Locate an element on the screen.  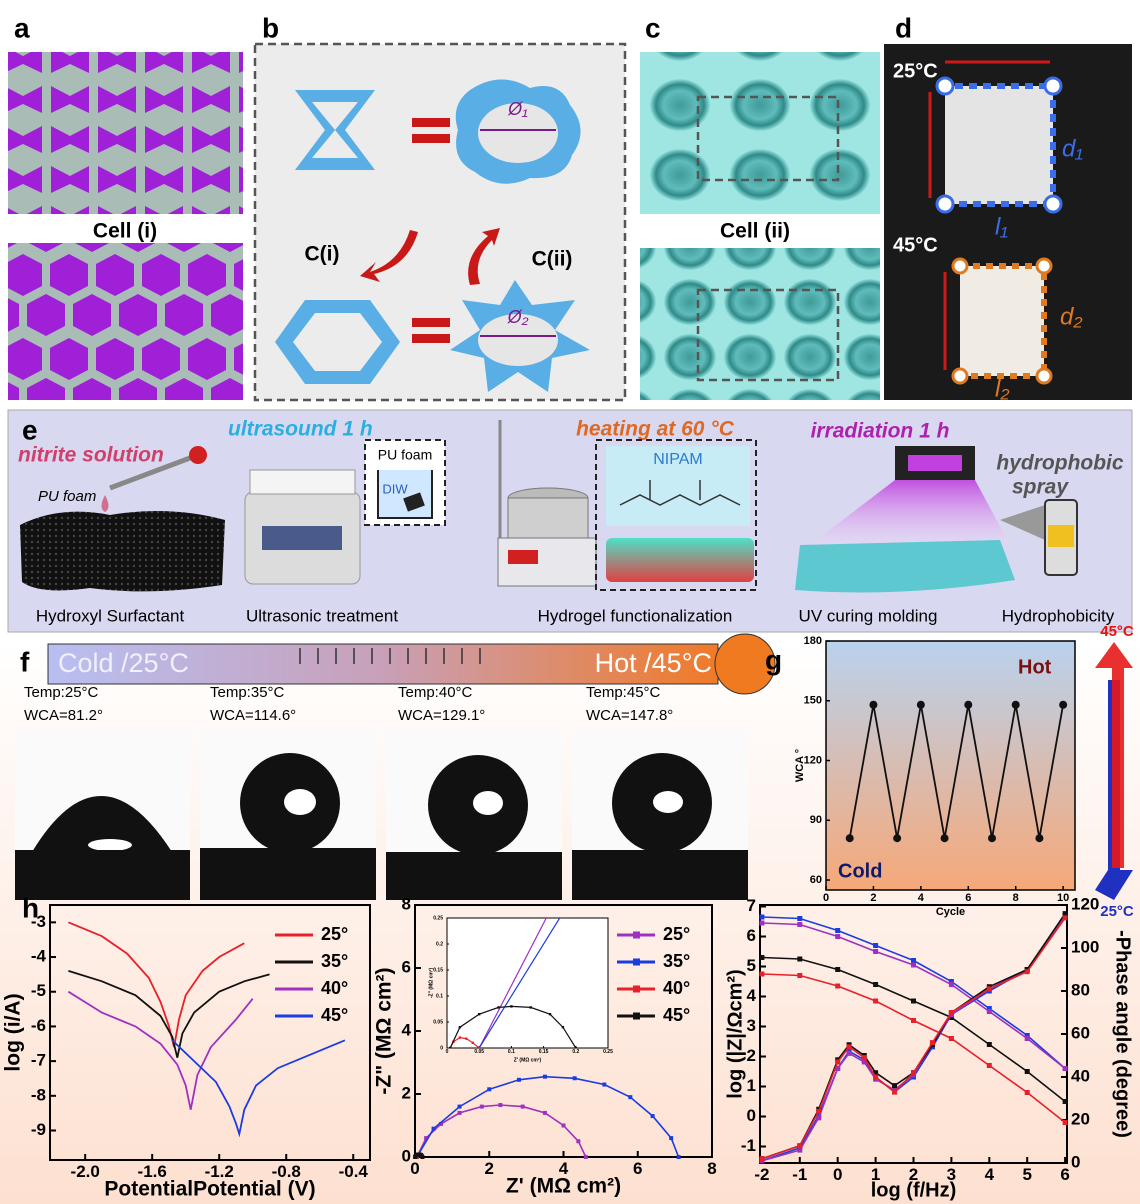
transform-label: C(i) is located at coordinates (322, 254).